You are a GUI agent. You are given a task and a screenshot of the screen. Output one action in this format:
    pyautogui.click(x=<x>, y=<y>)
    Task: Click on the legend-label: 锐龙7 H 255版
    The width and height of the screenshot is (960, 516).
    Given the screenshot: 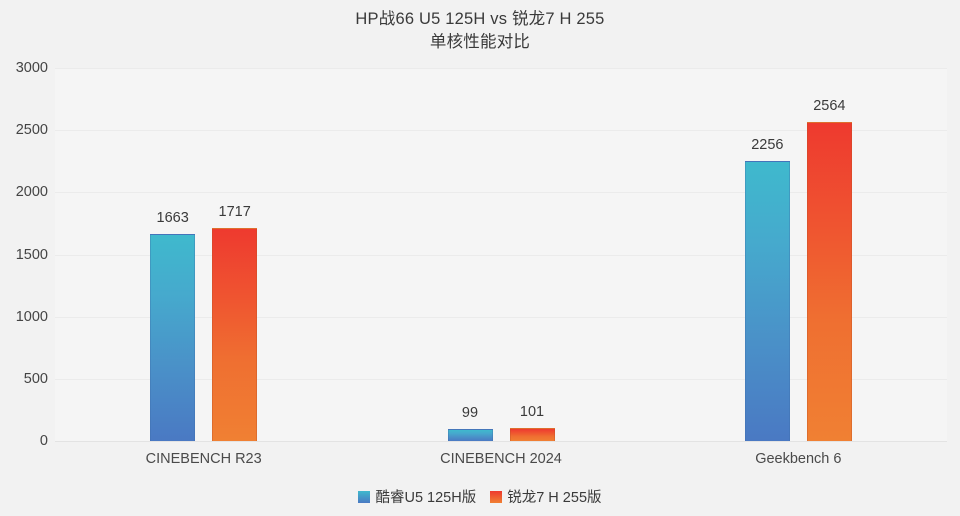 What is the action you would take?
    pyautogui.click(x=554, y=498)
    